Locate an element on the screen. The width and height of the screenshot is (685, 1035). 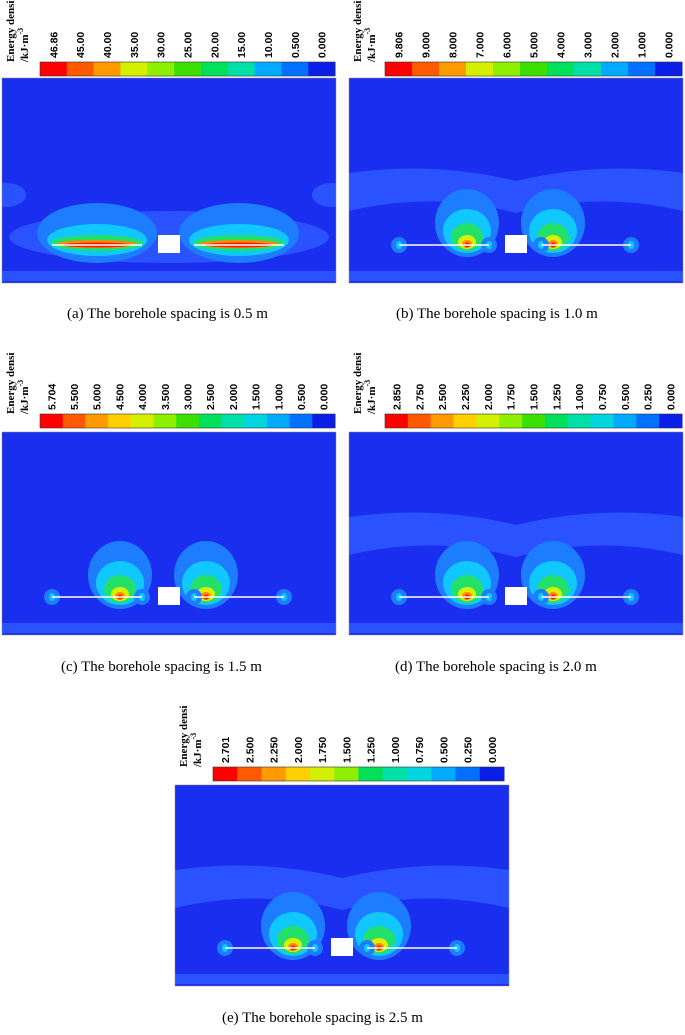
colorbar-tick-label: 40.00 is located at coordinates (108, 45).